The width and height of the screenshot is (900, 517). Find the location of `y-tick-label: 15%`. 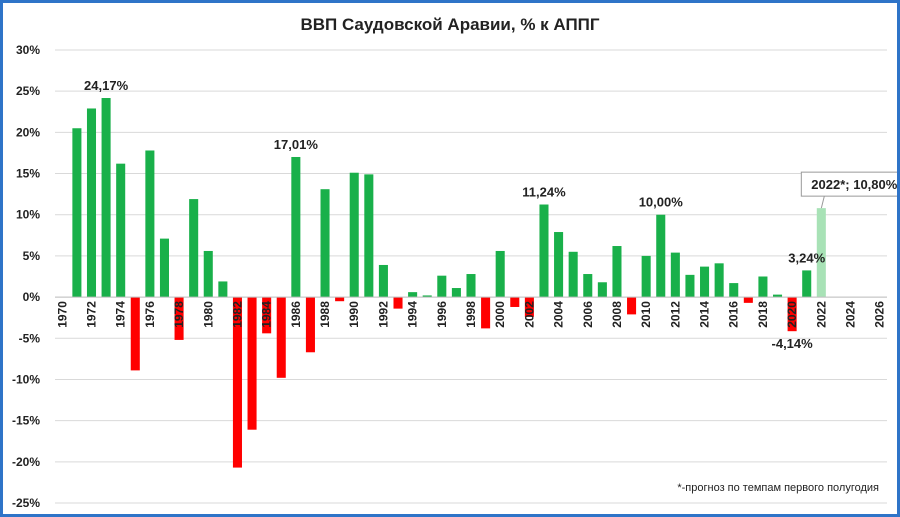

y-tick-label: 15% is located at coordinates (28, 174).